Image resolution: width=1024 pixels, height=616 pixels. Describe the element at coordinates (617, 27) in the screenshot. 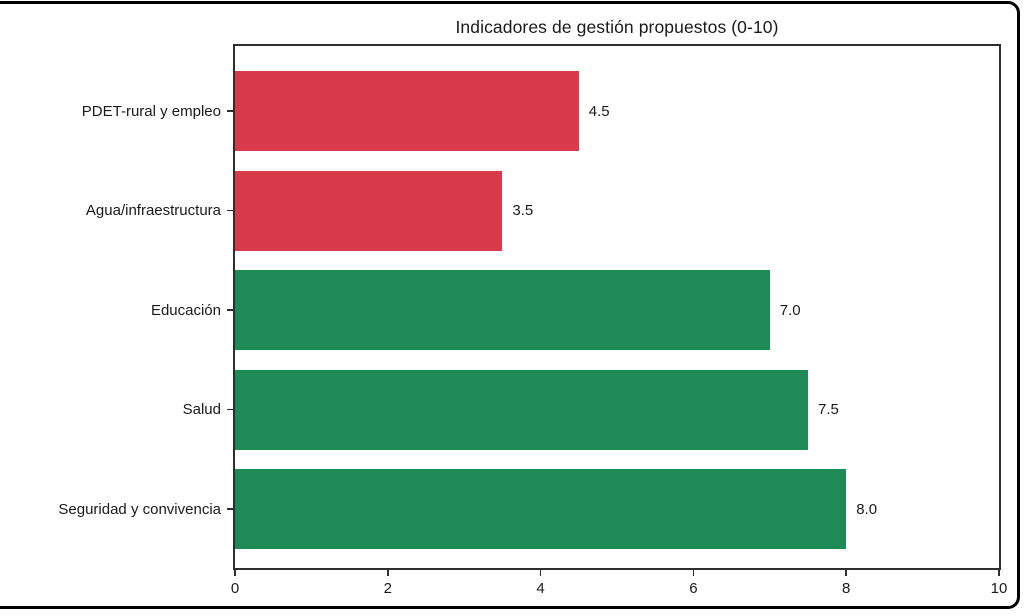

I see `chart-title: Indicadores de gestión propuestos (0-10)` at that location.